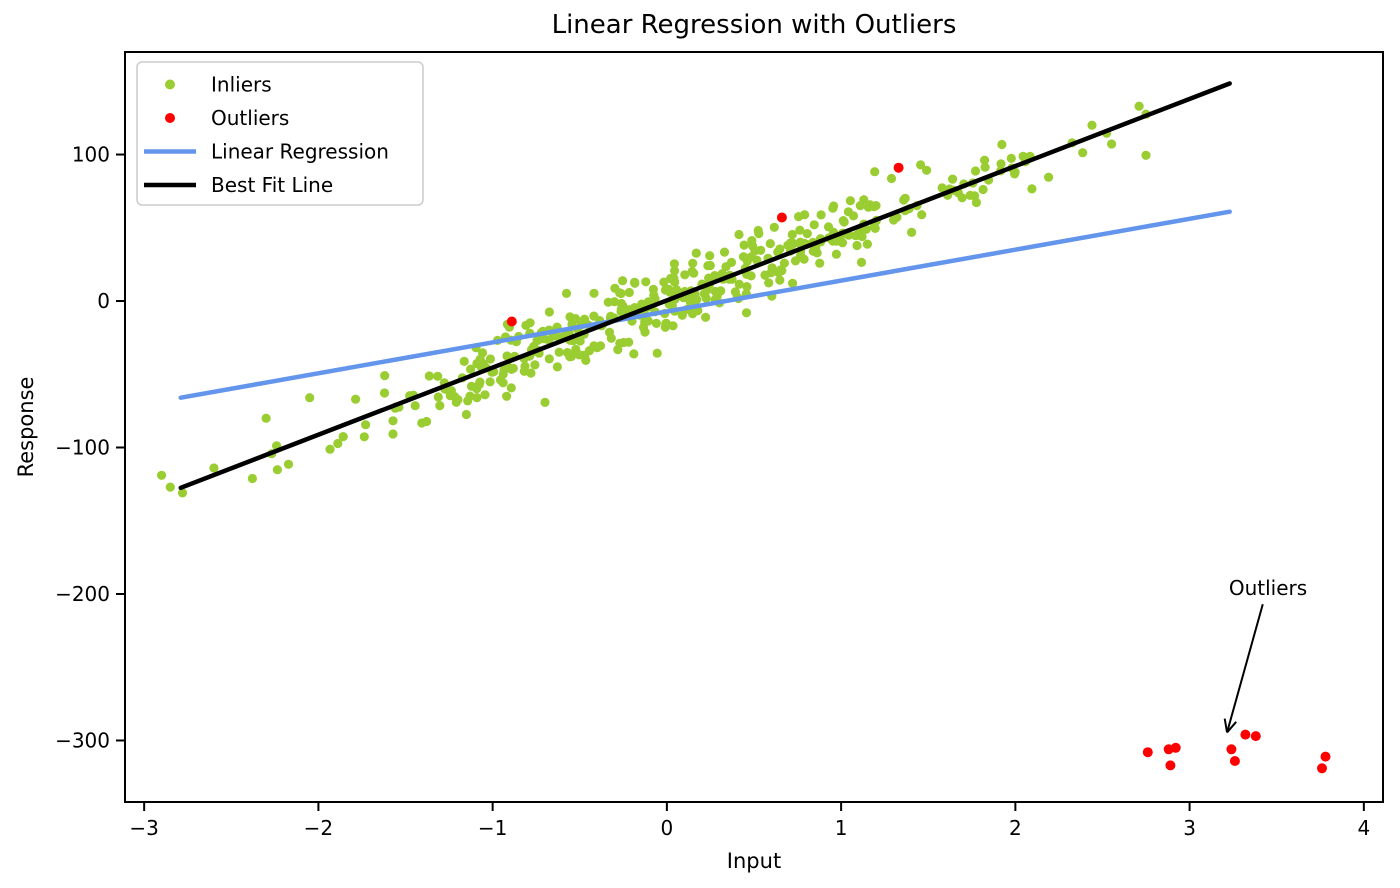 This screenshot has height=888, width=1400. I want to click on y-tick-label: −200, so click(82, 594).